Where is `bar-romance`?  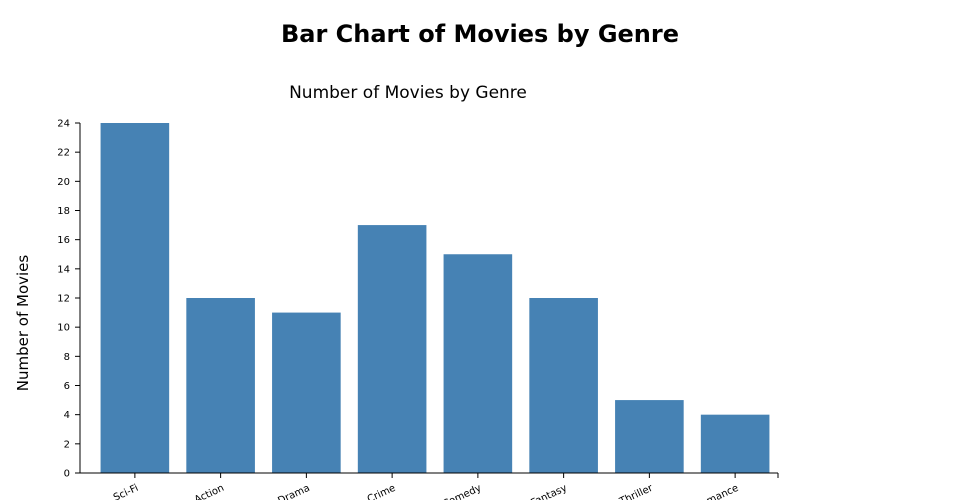 bar-romance is located at coordinates (735, 443).